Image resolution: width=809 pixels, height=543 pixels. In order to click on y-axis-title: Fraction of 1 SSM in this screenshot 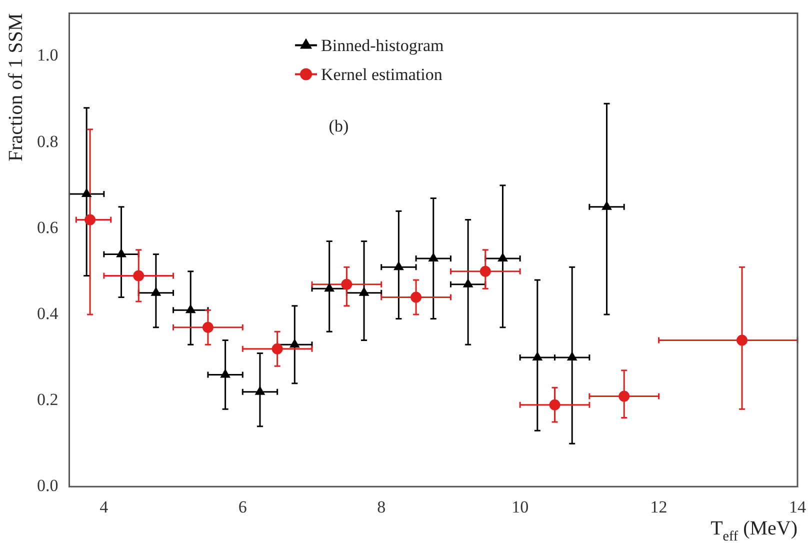, I will do `click(16, 87)`.